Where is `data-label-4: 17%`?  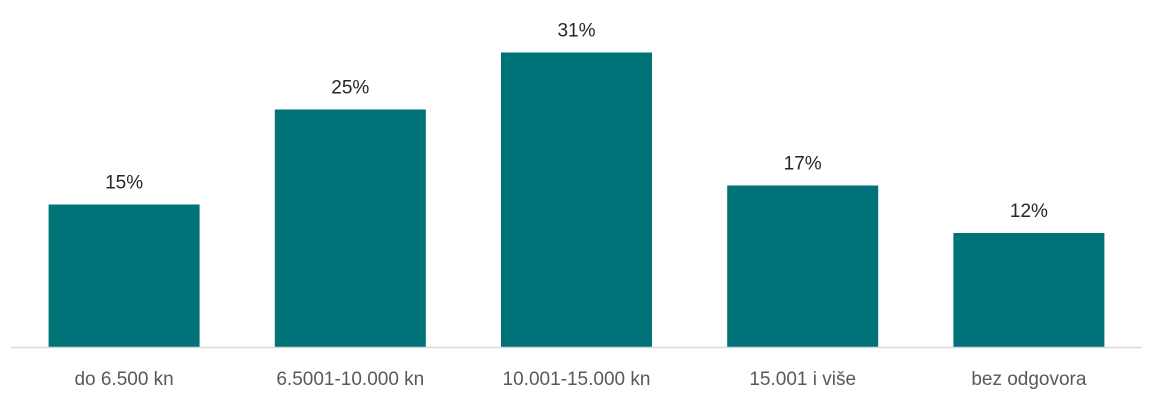 data-label-4: 17% is located at coordinates (803, 164).